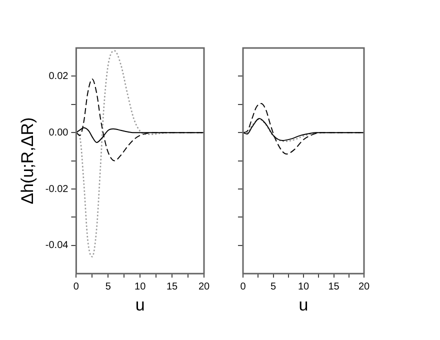  What do you see at coordinates (57, 189) in the screenshot?
I see `y-tick-label: -0.02` at bounding box center [57, 189].